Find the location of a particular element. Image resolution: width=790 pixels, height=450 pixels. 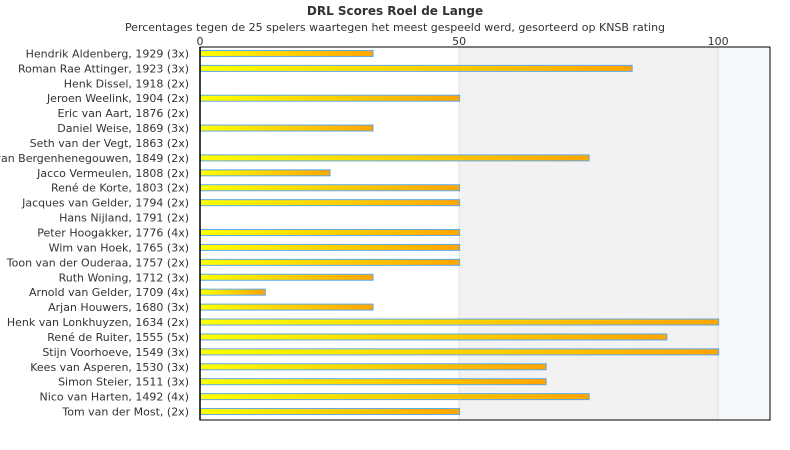

category-label: Wim van Hoek, 1765 (3x) is located at coordinates (119, 247).